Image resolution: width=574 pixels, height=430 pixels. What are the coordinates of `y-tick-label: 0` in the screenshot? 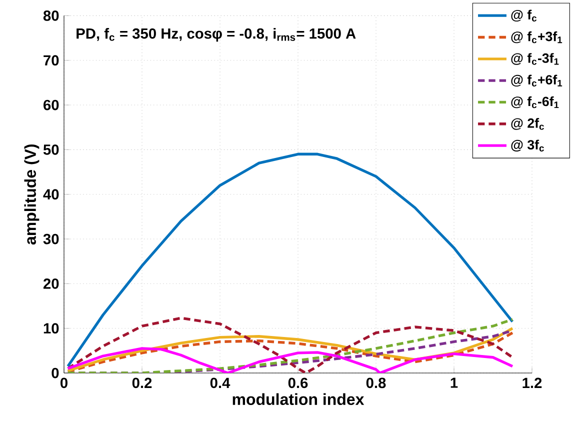 It's located at (55, 373).